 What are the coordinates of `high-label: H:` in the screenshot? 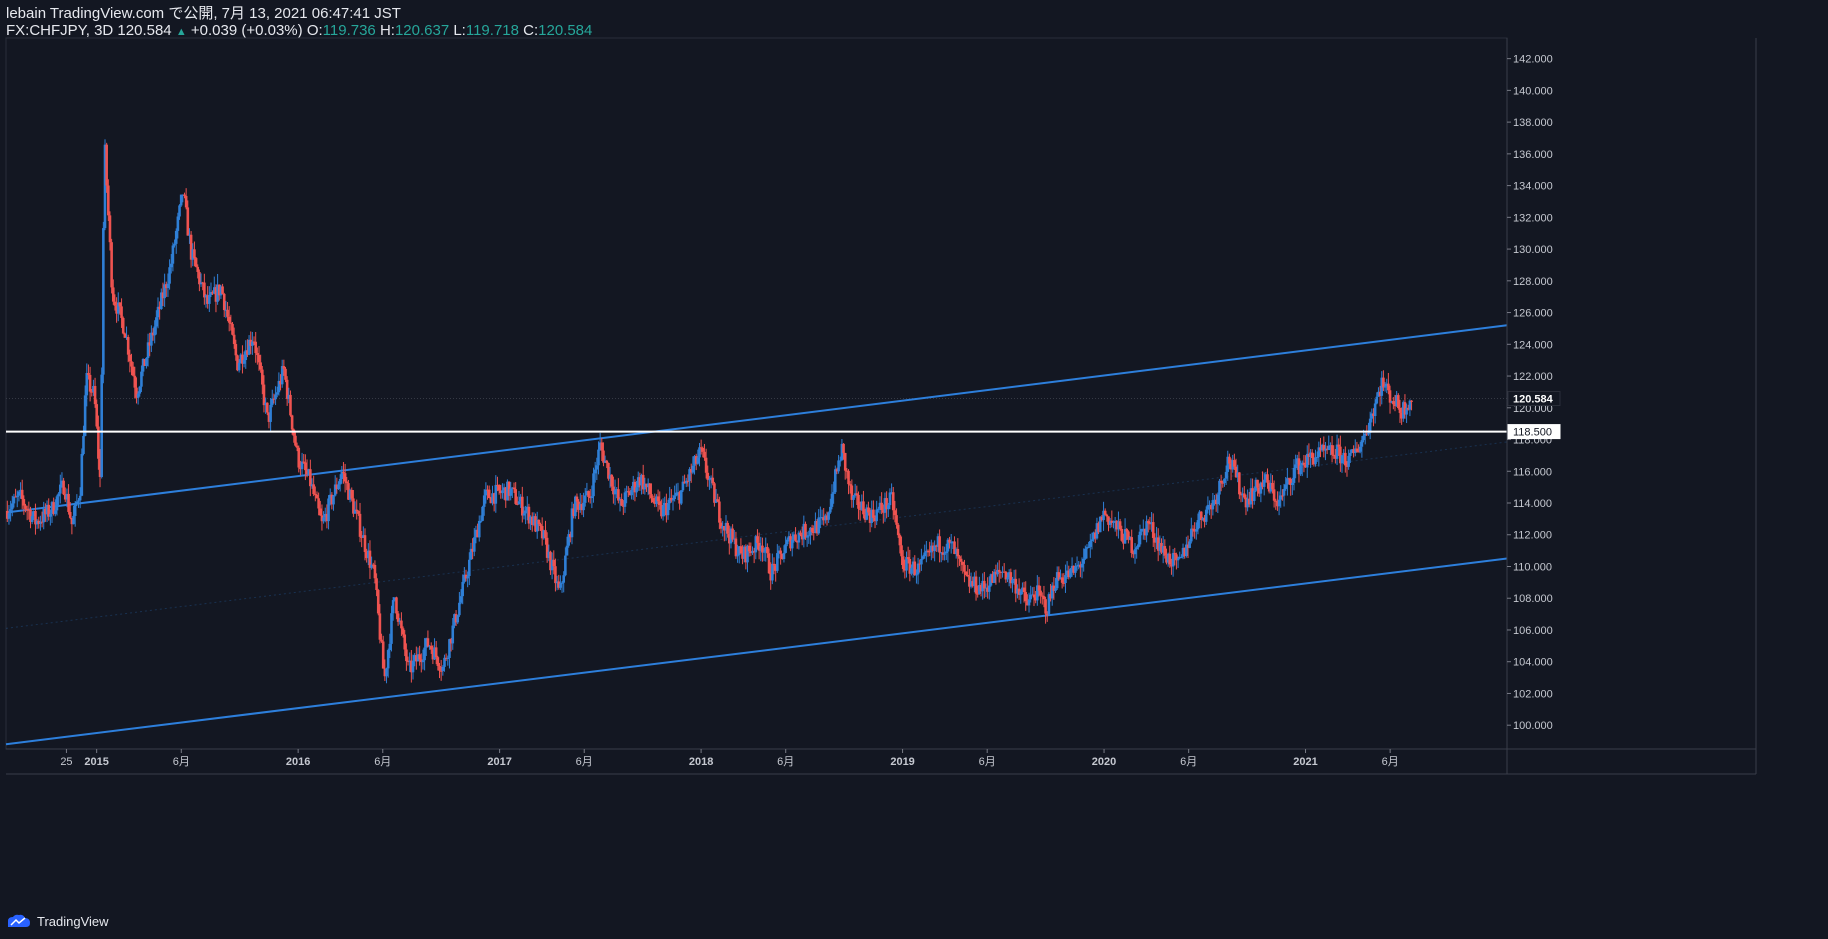 It's located at (387, 30).